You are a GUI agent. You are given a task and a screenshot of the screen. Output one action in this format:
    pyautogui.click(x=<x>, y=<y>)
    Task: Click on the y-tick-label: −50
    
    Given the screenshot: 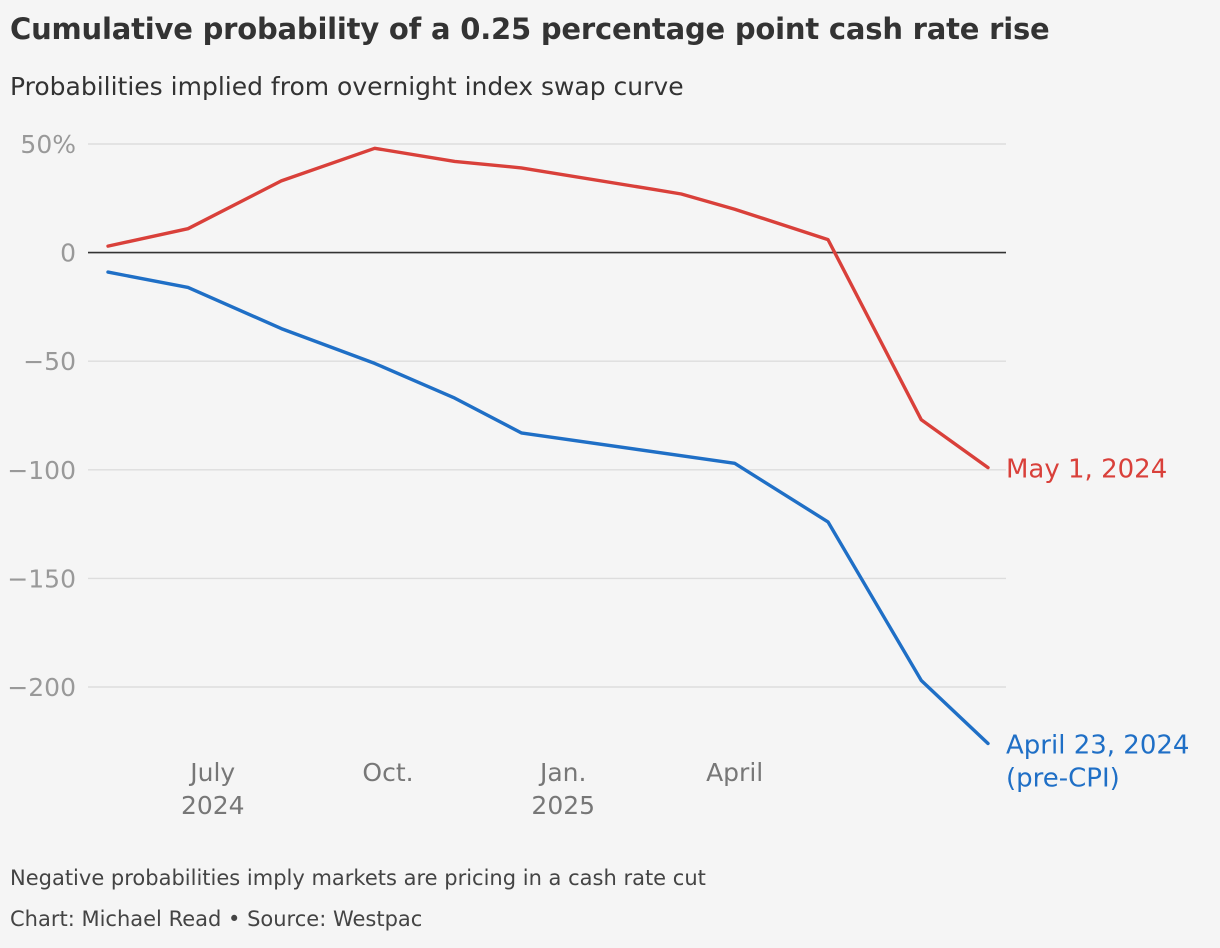 What is the action you would take?
    pyautogui.click(x=49, y=361)
    